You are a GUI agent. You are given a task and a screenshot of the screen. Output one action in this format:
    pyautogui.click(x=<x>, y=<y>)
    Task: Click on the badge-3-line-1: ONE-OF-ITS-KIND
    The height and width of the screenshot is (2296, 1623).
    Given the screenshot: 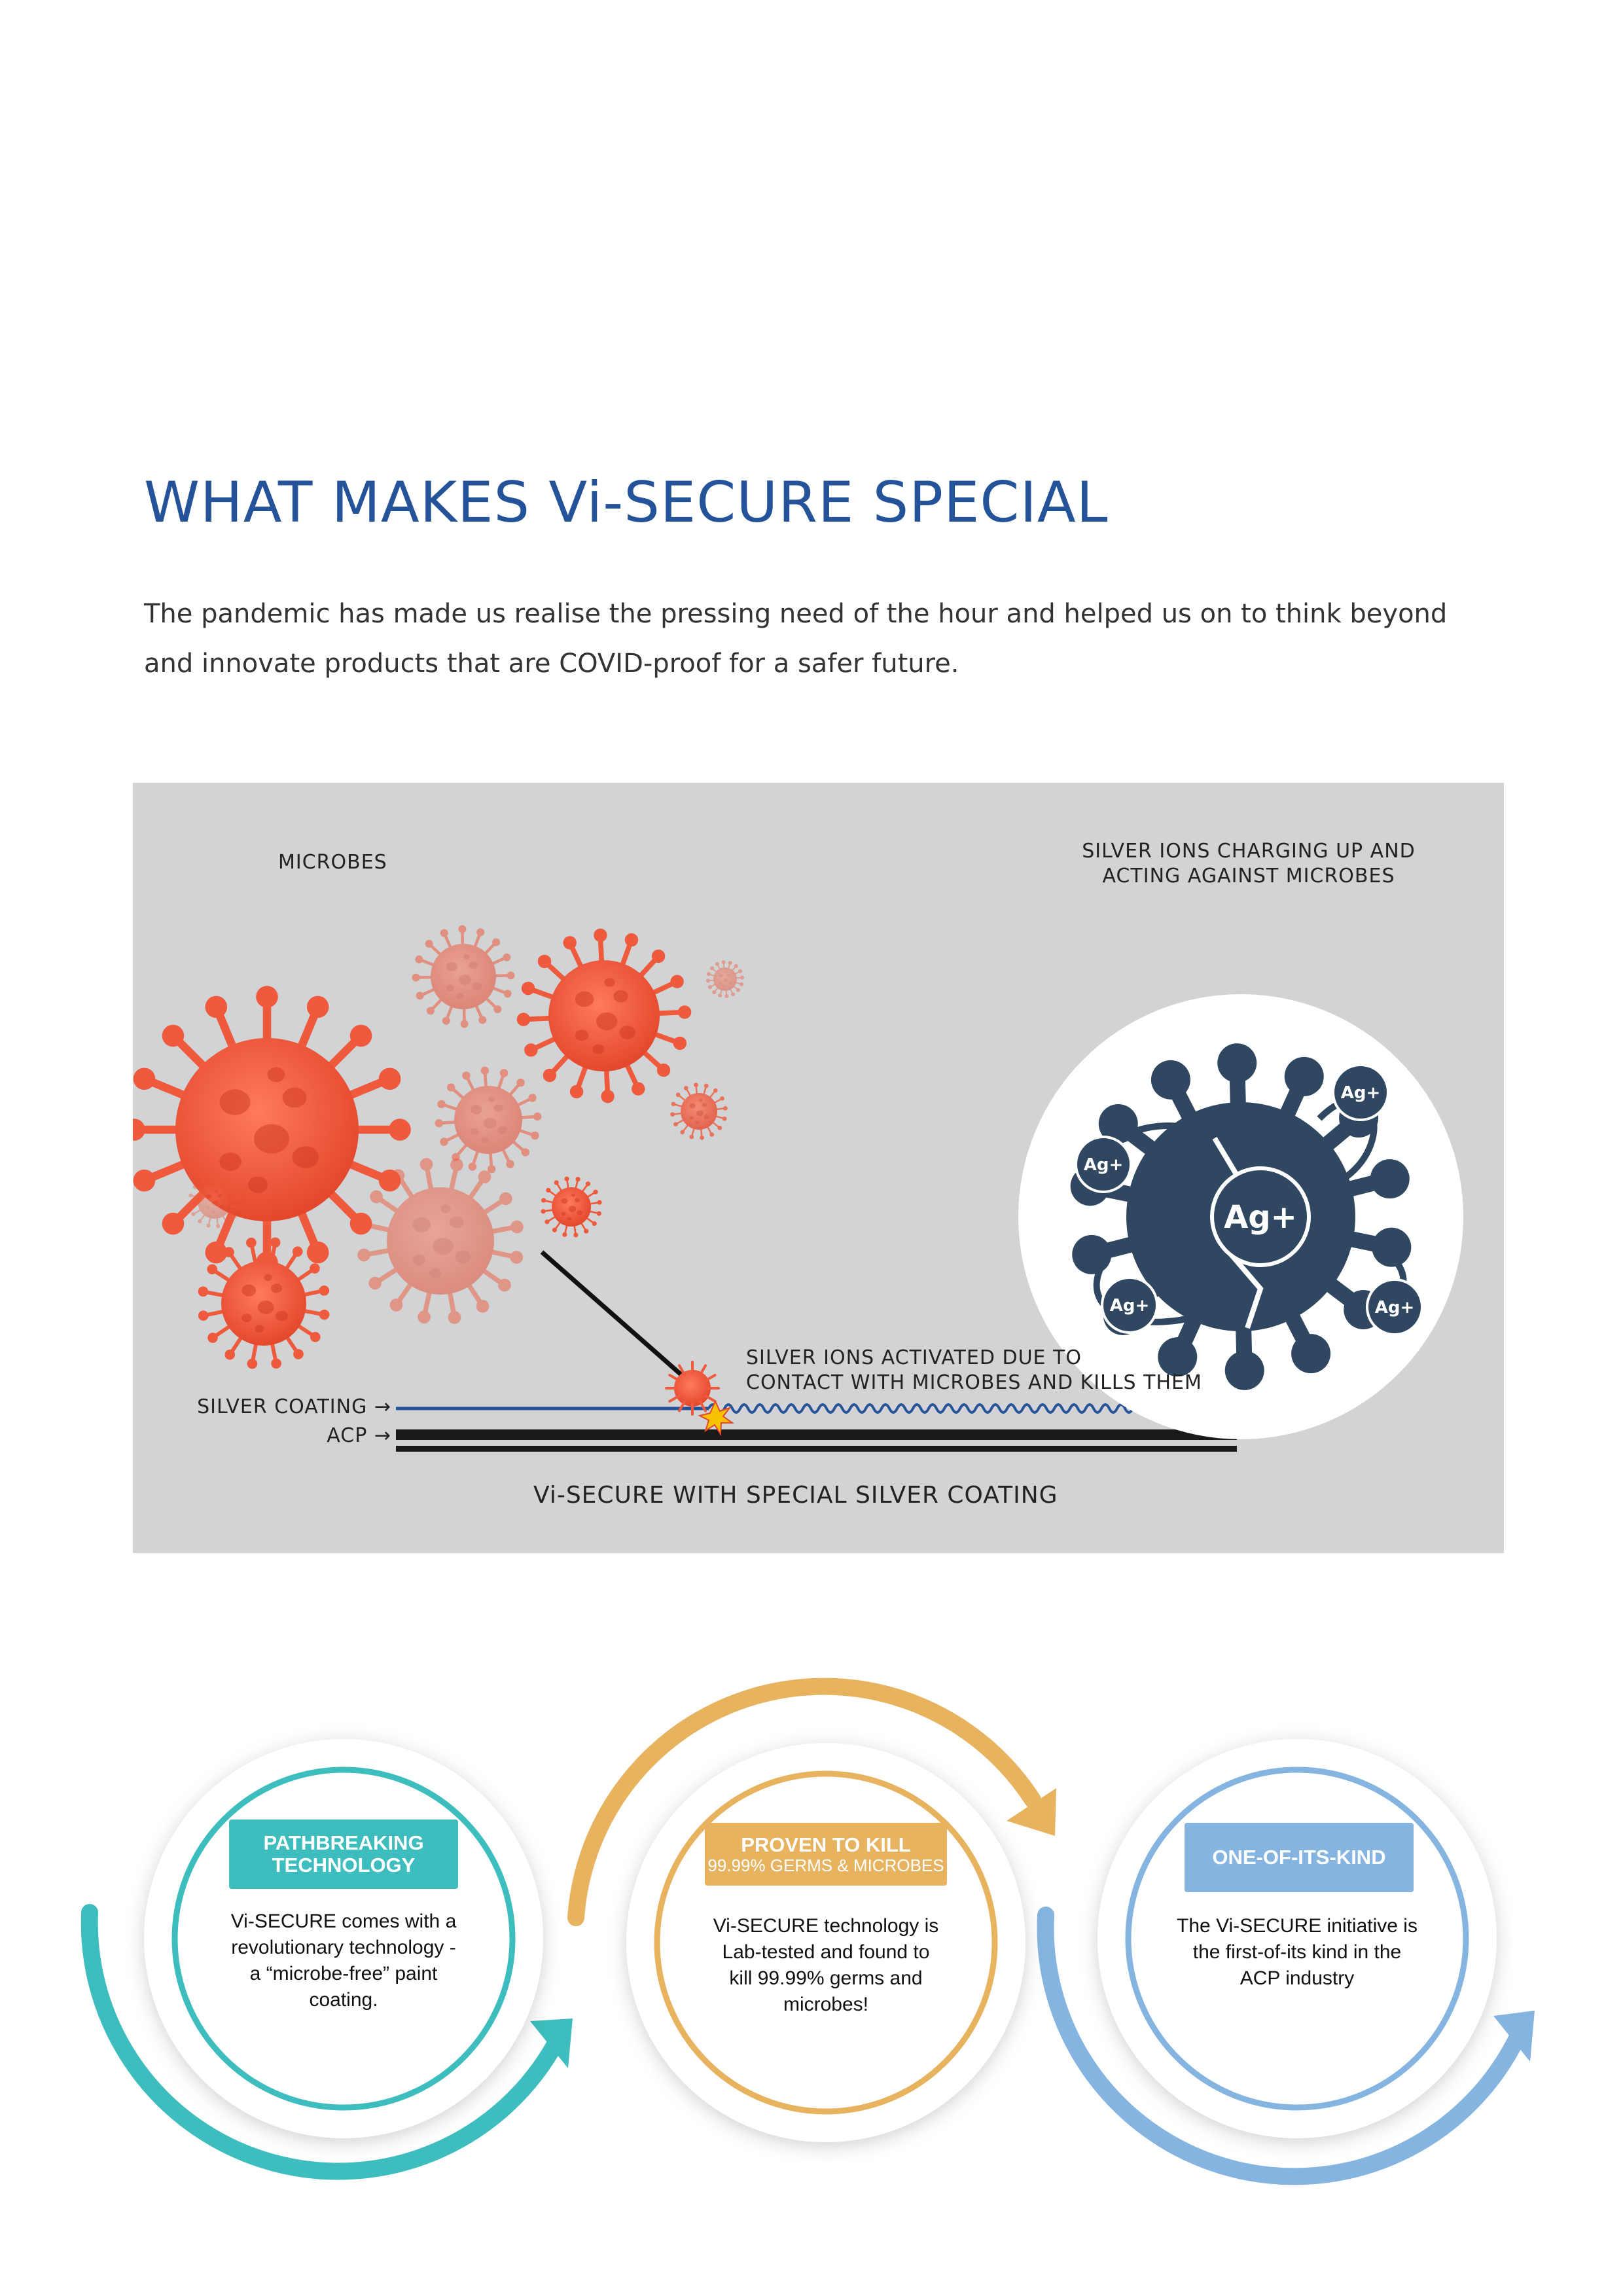 What is the action you would take?
    pyautogui.click(x=1299, y=1857)
    